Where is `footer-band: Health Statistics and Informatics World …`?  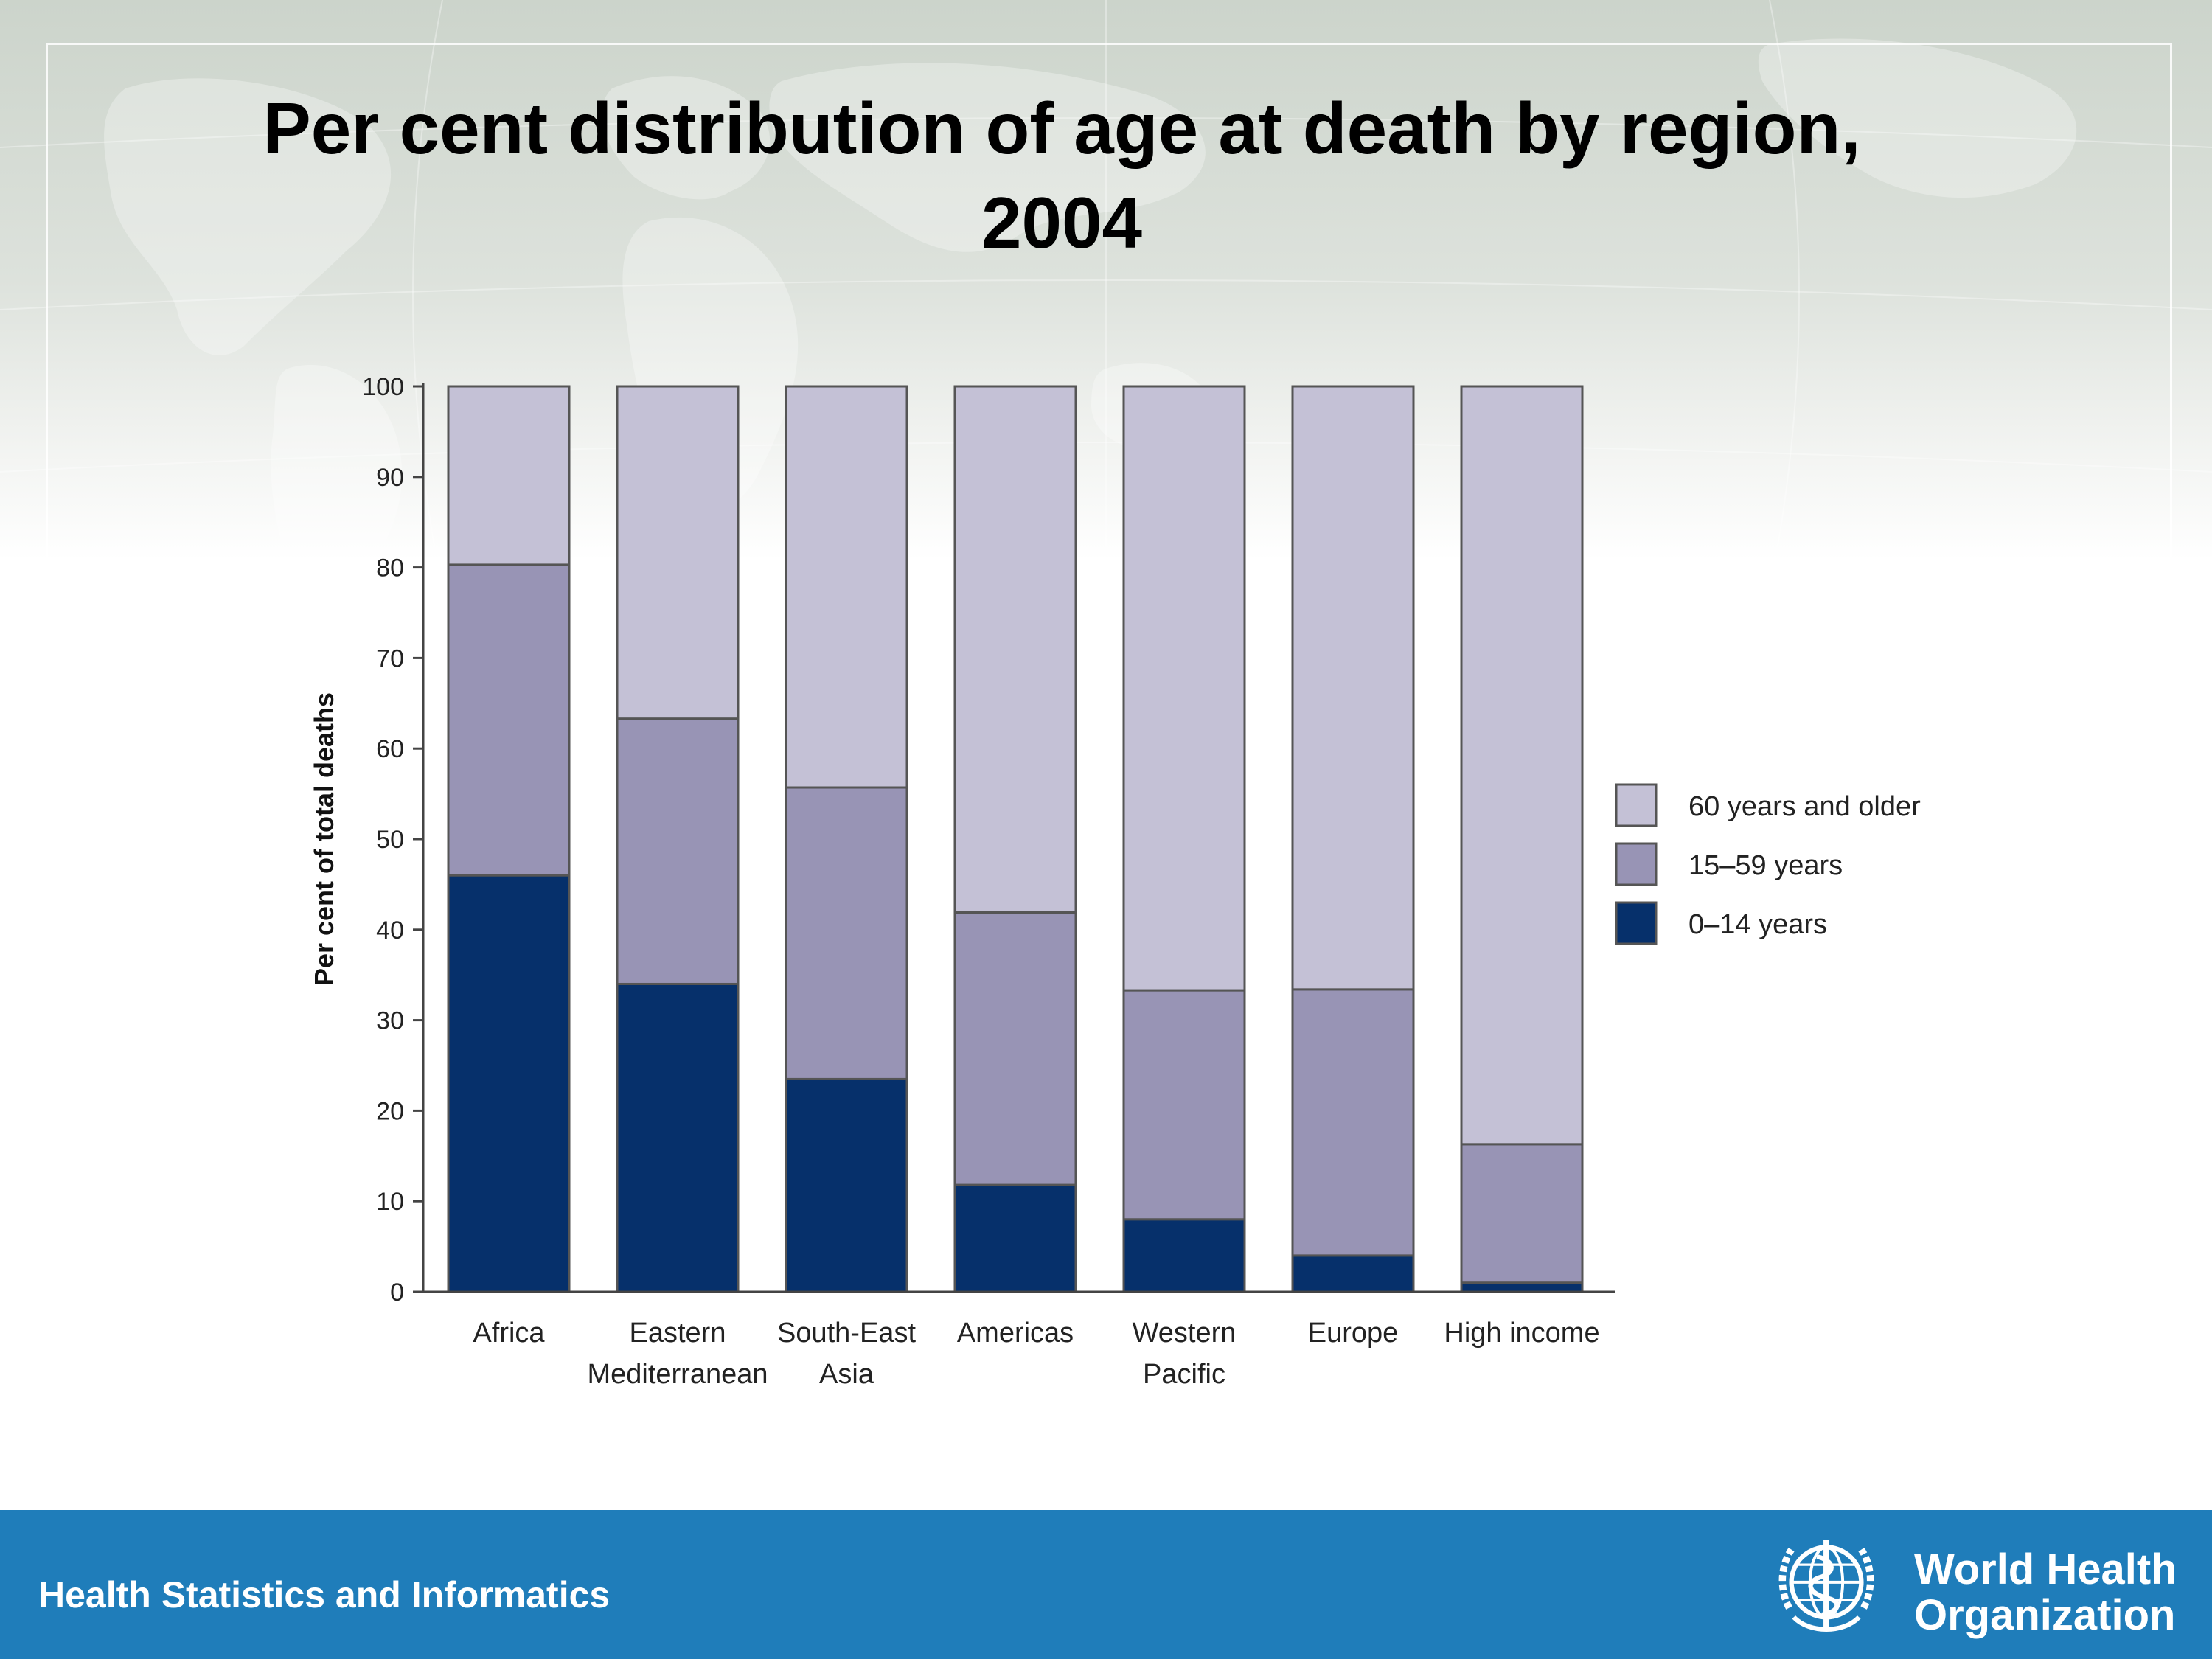
footer-band: Health Statistics and Informatics World … is located at coordinates (1106, 1584).